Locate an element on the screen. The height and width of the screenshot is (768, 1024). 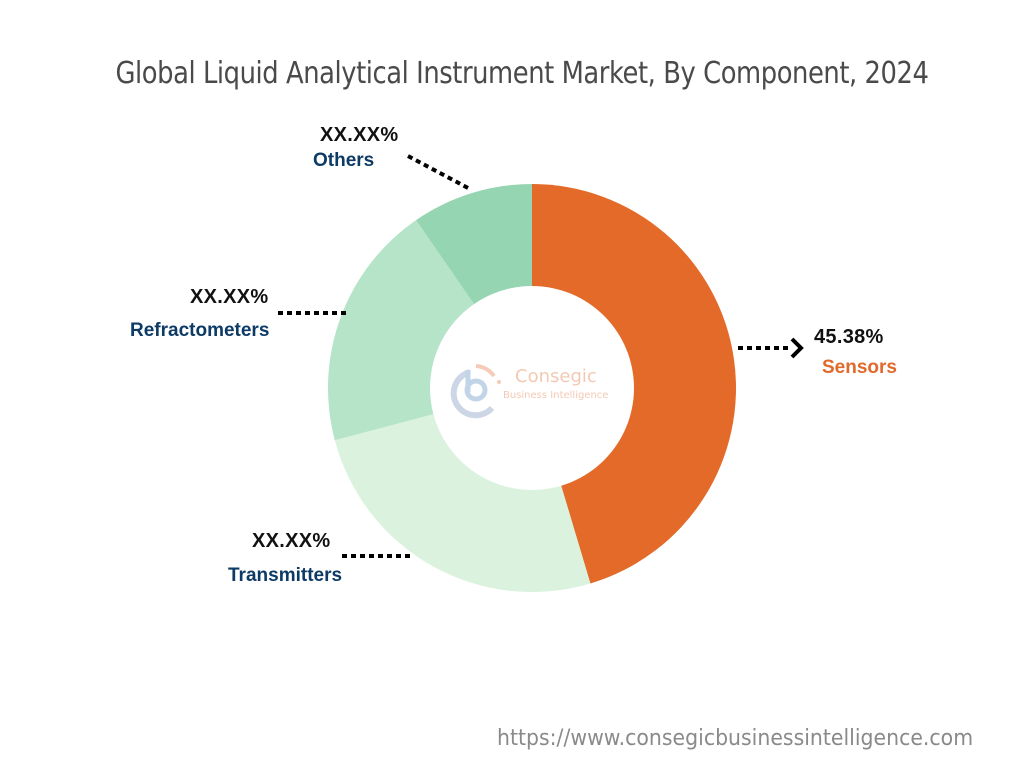
logo-tagline: Business Intelligence is located at coordinates (556, 395).